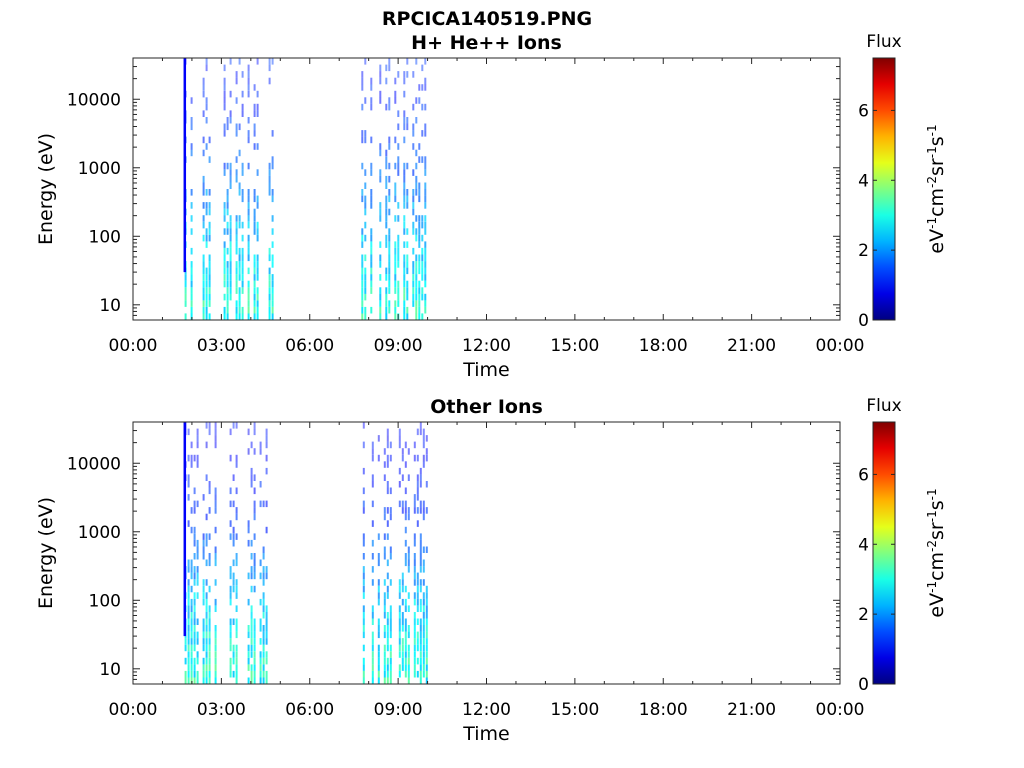 The height and width of the screenshot is (768, 1024). Describe the element at coordinates (486, 734) in the screenshot. I see `x-axis-label: Time` at that location.